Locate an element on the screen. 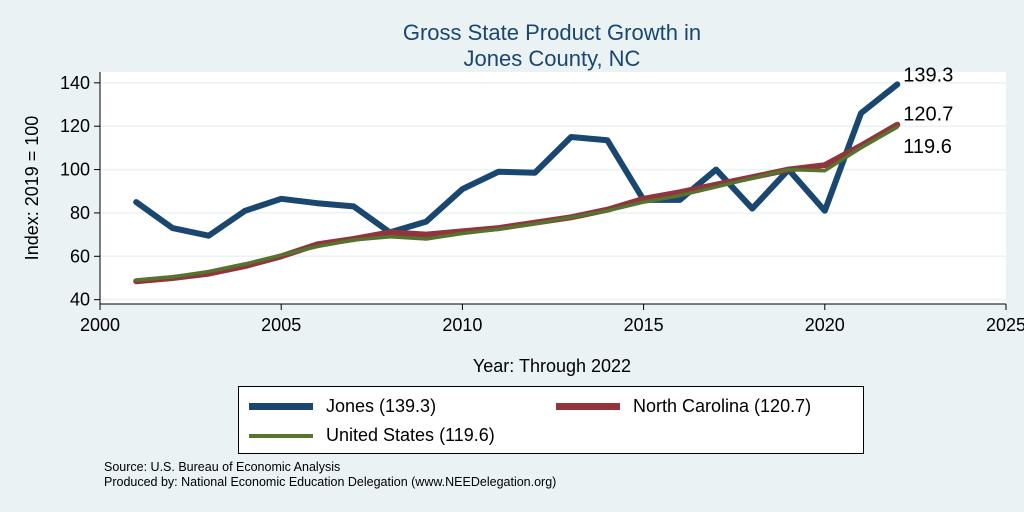 The width and height of the screenshot is (1024, 512). y-tick-label: 120 is located at coordinates (75, 126).